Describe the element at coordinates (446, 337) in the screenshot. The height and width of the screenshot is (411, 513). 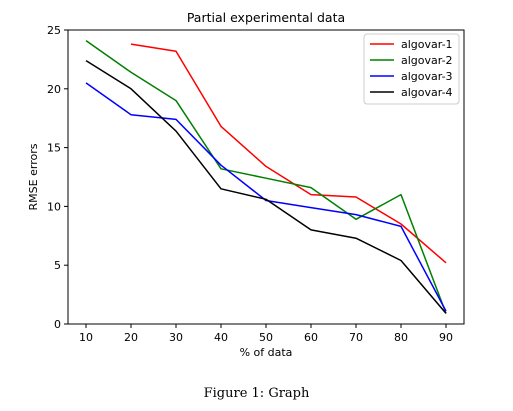
I see `x-tick-label: 90` at that location.